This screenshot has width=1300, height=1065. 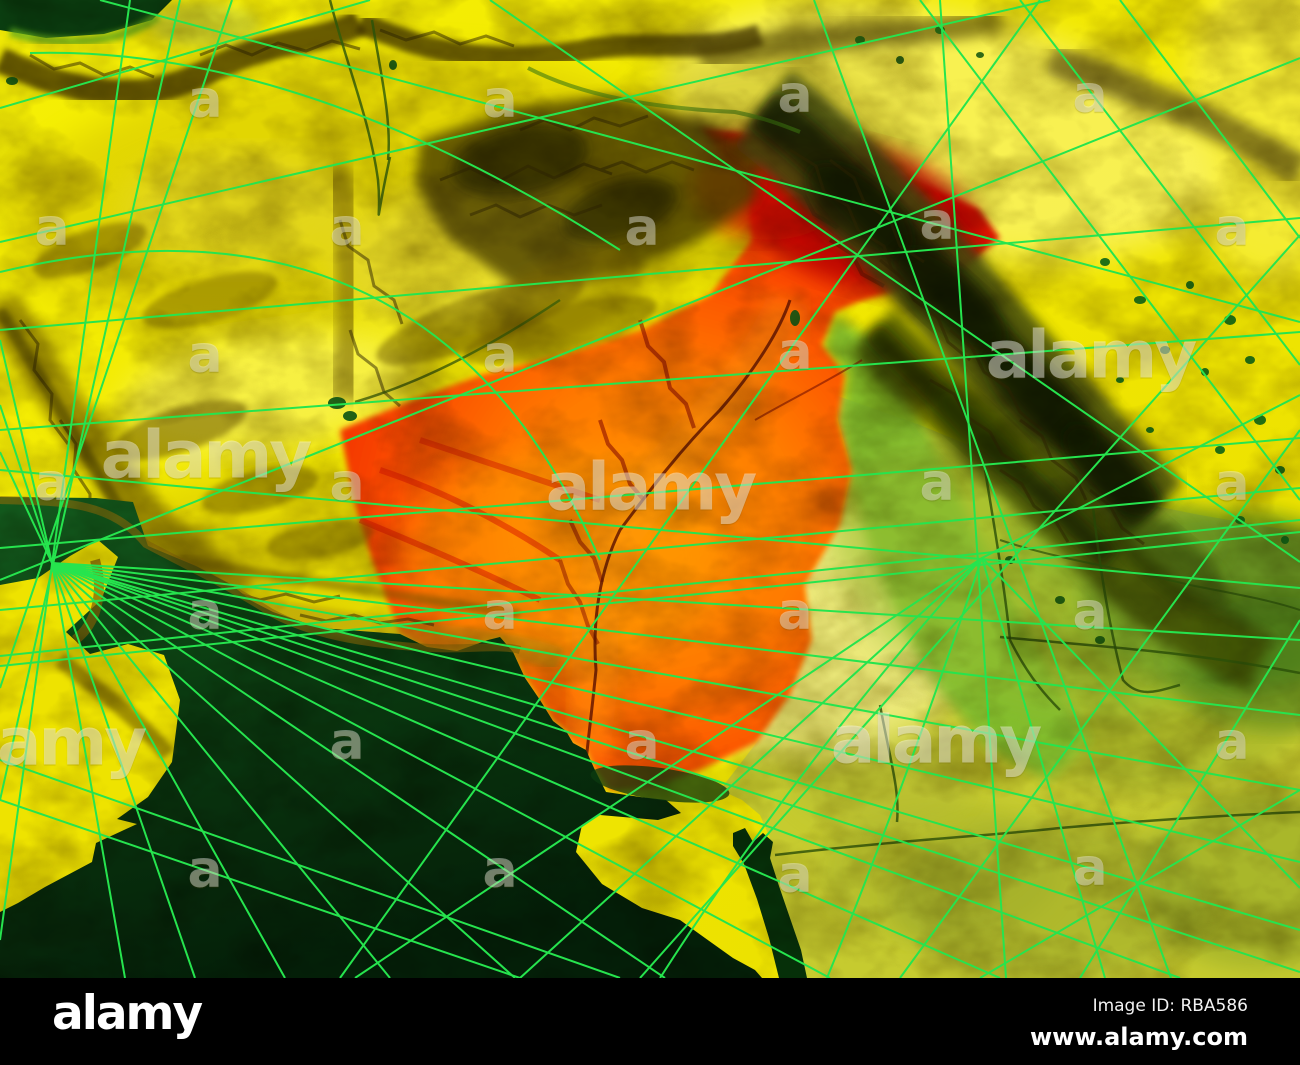 What do you see at coordinates (1138, 1037) in the screenshot?
I see `website-text: www.alamy.com` at bounding box center [1138, 1037].